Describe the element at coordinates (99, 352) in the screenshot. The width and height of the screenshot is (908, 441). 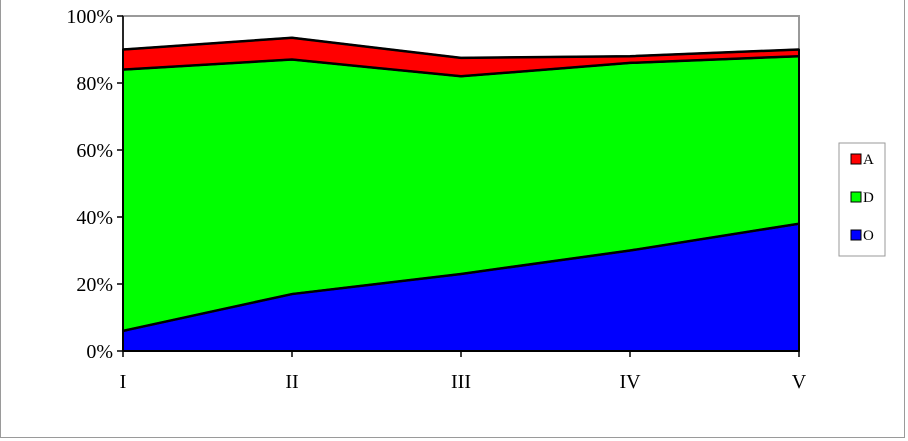
I see `y-tick-label: 0%` at that location.